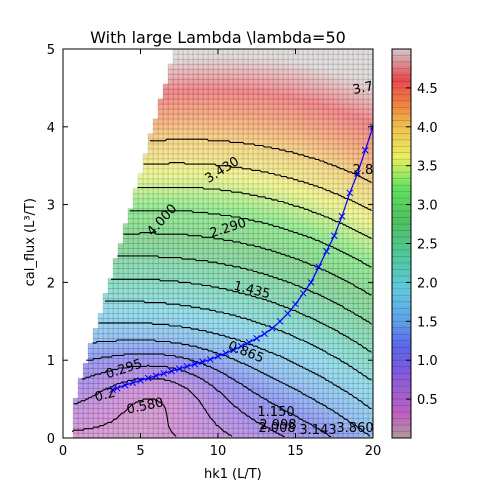 This screenshot has width=500, height=500. I want to click on svg-text: cal_flux, so click(30, 262).